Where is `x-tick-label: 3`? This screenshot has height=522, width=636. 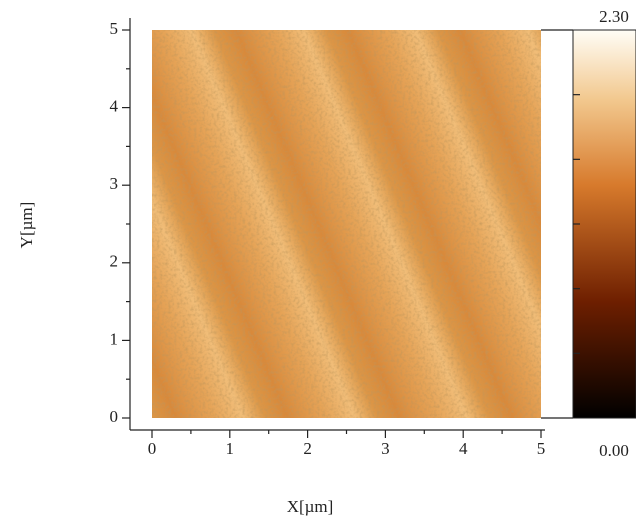 x-tick-label: 3 is located at coordinates (385, 448).